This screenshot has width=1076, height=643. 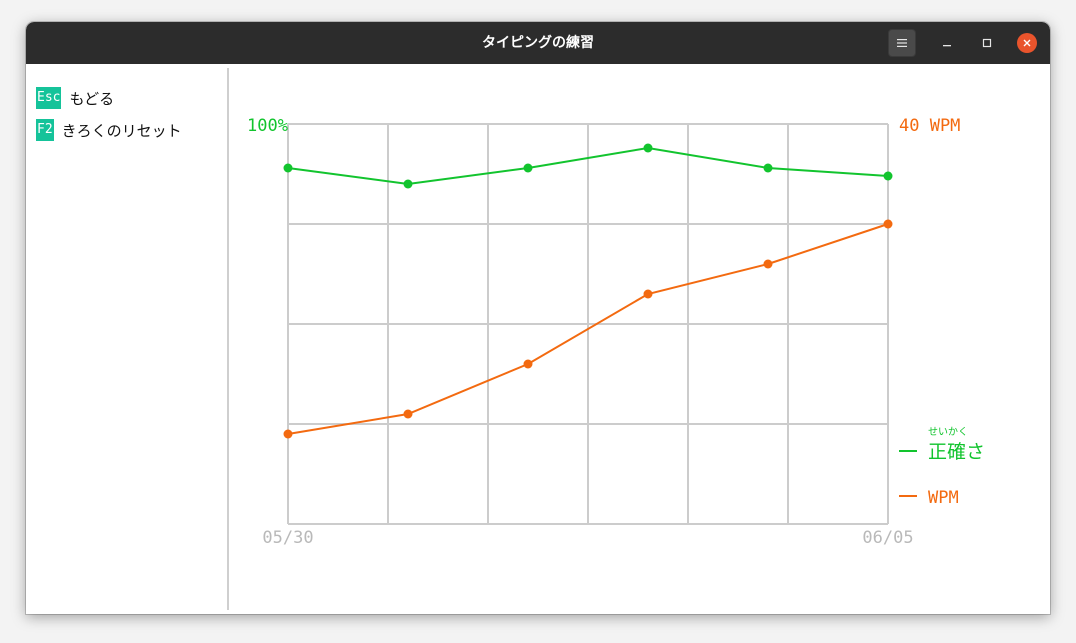 What do you see at coordinates (948, 432) in the screenshot?
I see `legend-accuracy-ruby: せいかく` at bounding box center [948, 432].